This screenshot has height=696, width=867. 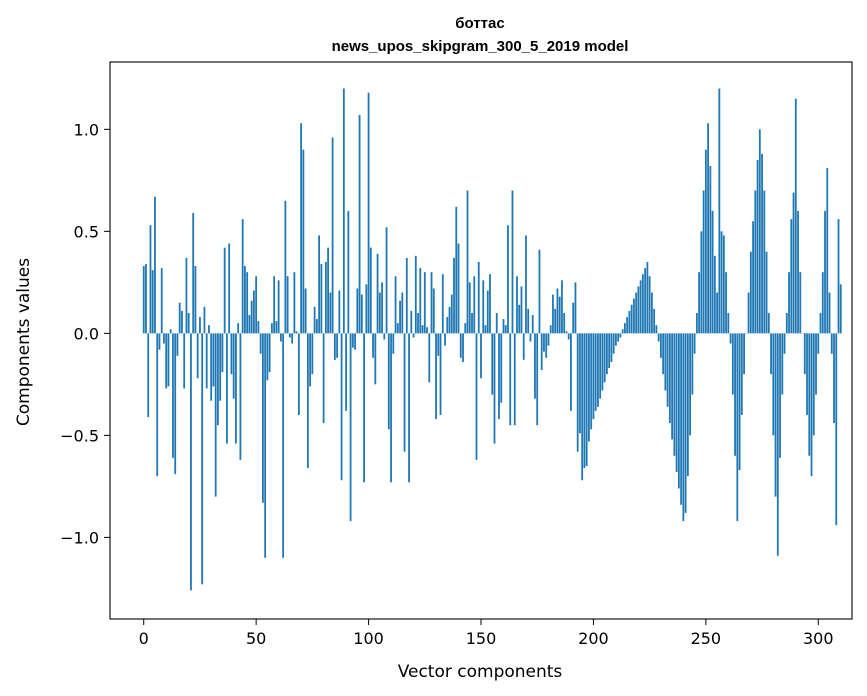 What do you see at coordinates (24, 342) in the screenshot?
I see `y-axis-label: Components values` at bounding box center [24, 342].